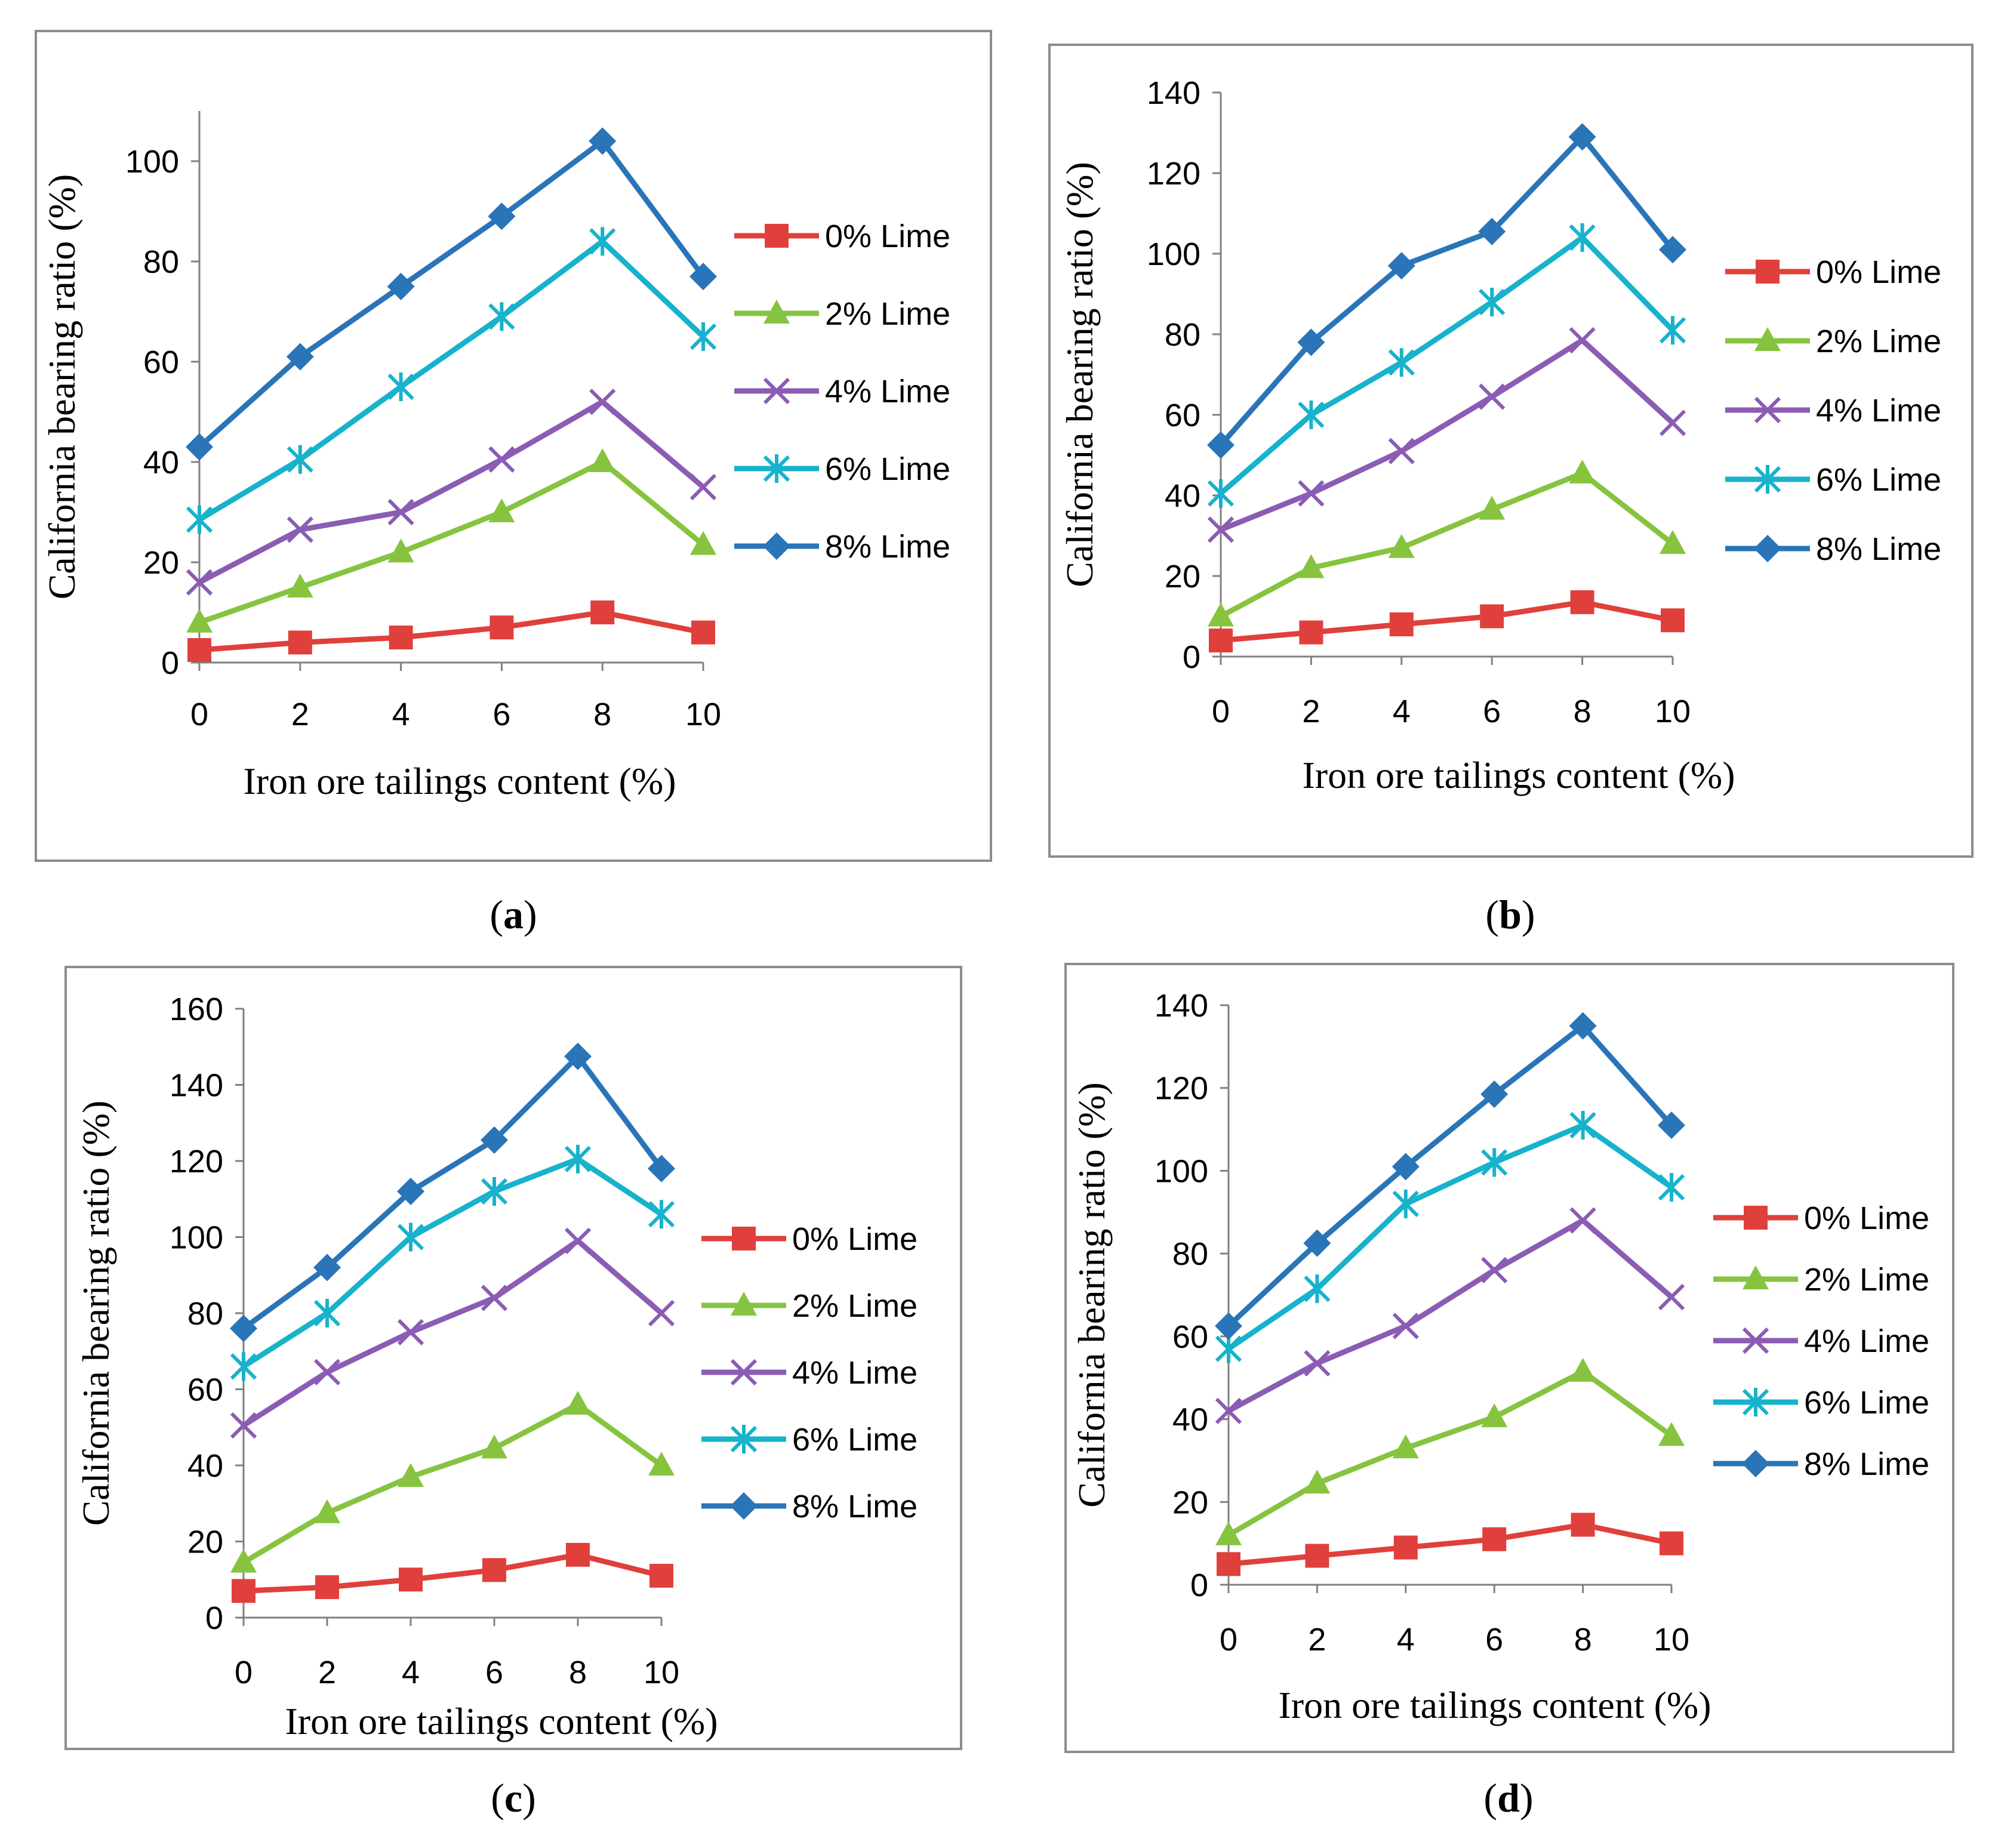  I want to click on y-tick-label: 140, so click(1181, 1006).